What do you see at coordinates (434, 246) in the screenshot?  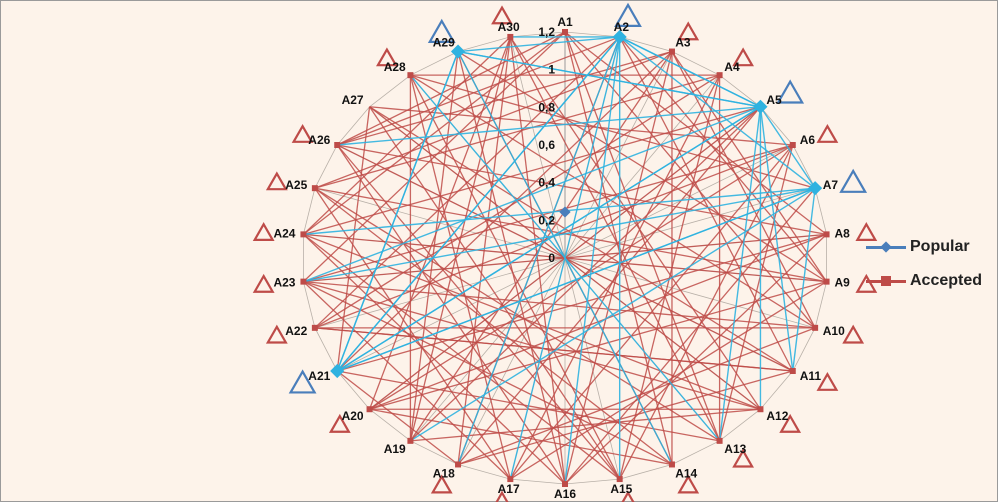 I see `accepted-edge-a19-a29` at bounding box center [434, 246].